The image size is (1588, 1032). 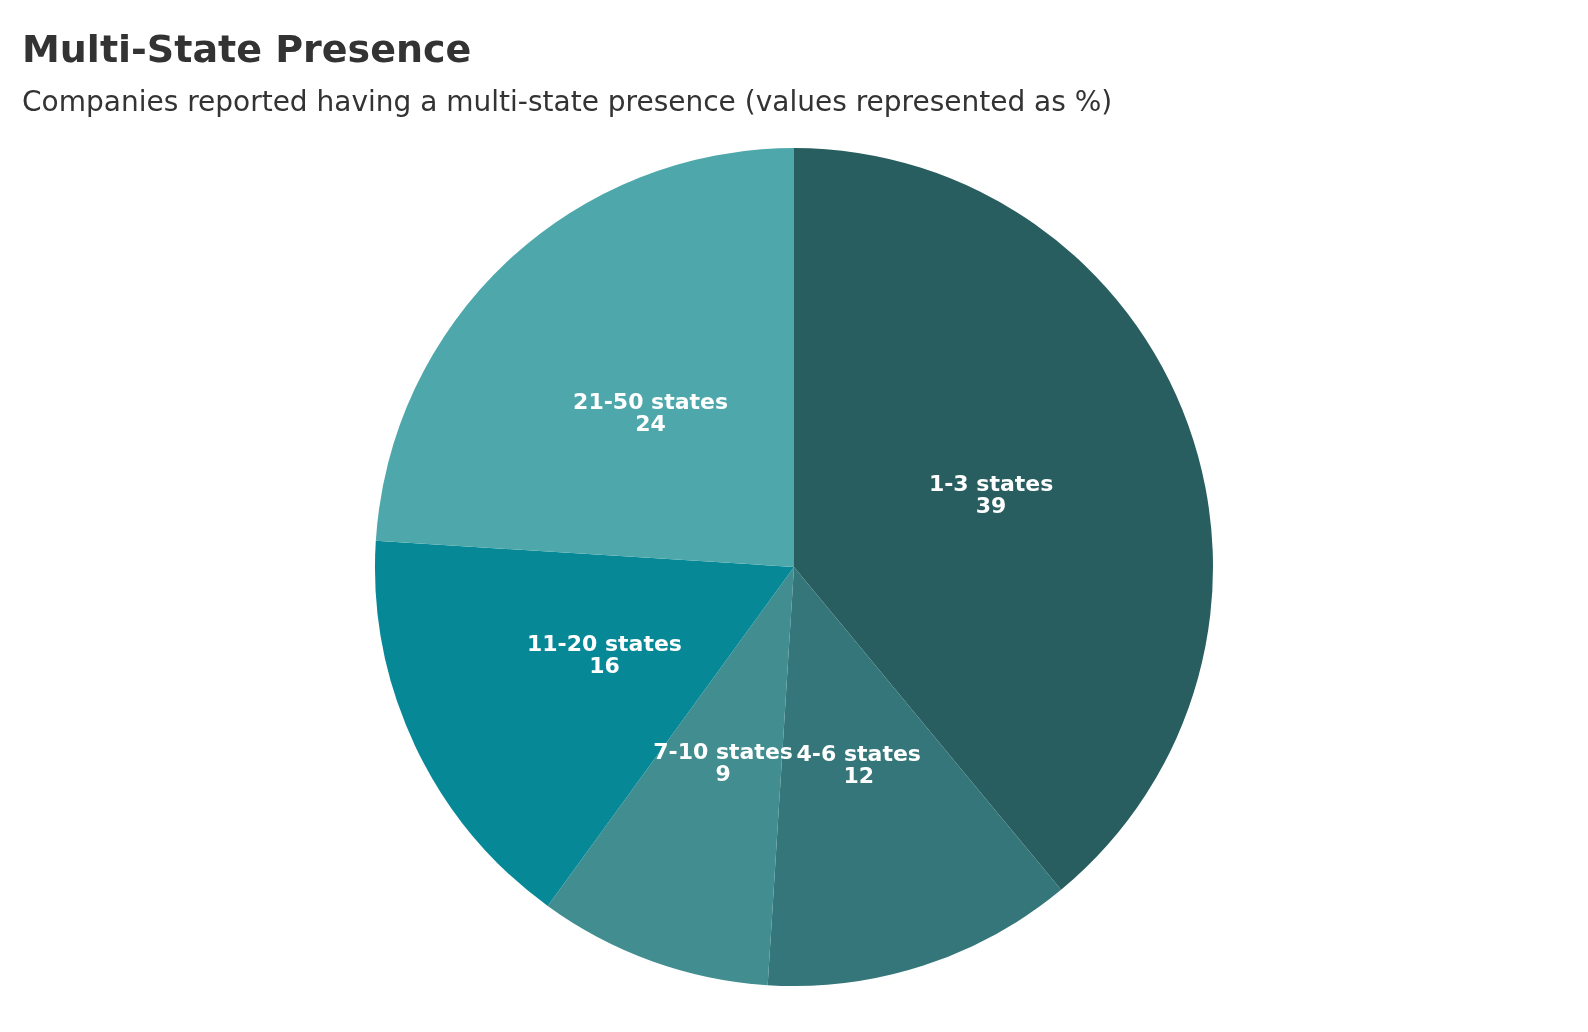 What do you see at coordinates (247, 49) in the screenshot?
I see `chart-title: Multi-State Presence` at bounding box center [247, 49].